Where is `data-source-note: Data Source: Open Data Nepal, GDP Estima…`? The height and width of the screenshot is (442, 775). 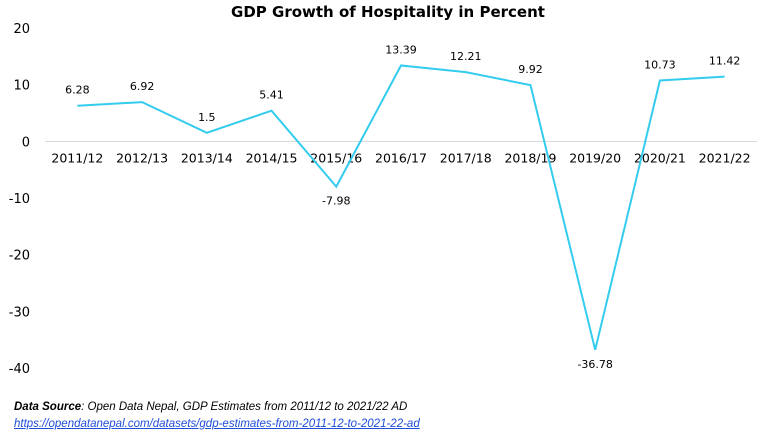
data-source-note: Data Source: Open Data Nepal, GDP Estima… is located at coordinates (217, 416).